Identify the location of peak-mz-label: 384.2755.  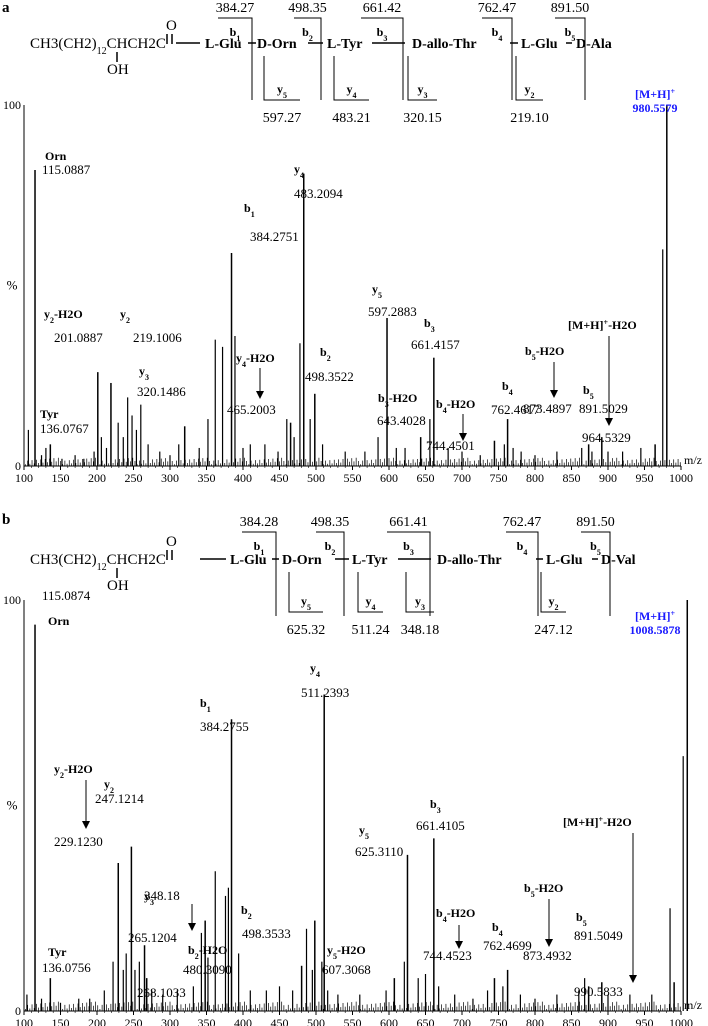
(224, 726).